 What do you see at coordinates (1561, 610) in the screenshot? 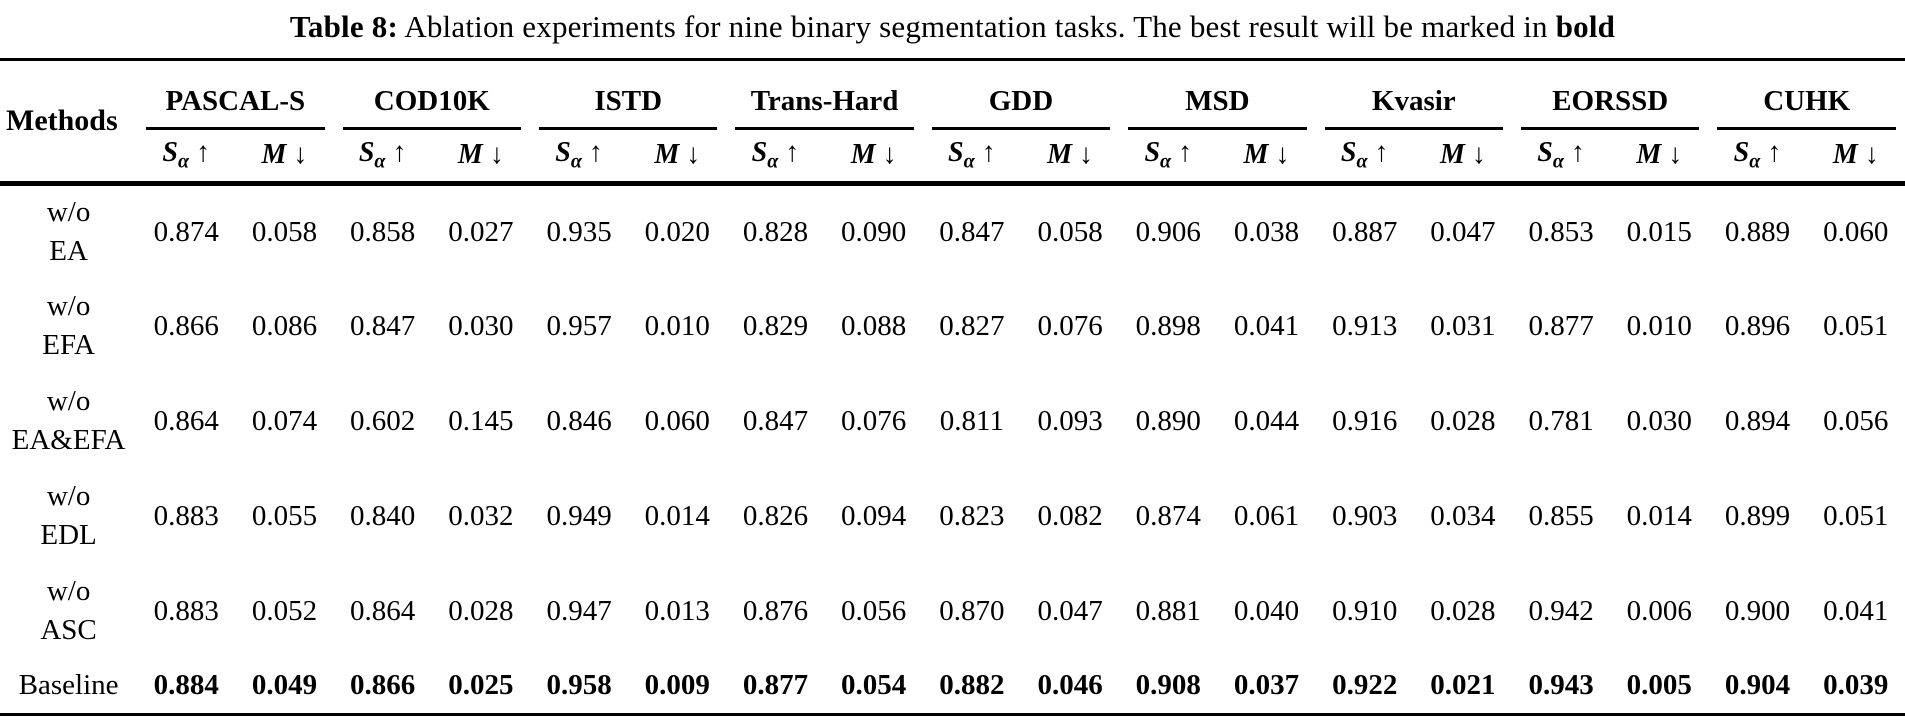
I see `metric-value: 0.942` at bounding box center [1561, 610].